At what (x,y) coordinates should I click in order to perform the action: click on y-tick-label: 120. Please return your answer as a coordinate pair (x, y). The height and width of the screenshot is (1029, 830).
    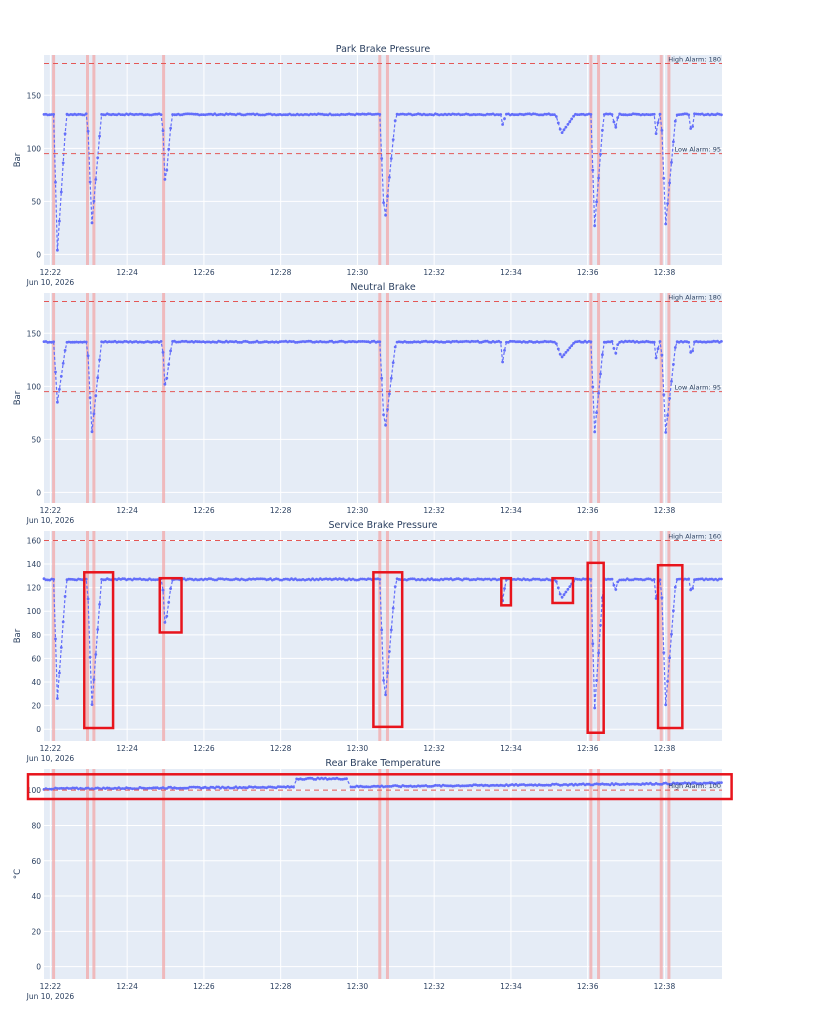
    Looking at the image, I should click on (34, 588).